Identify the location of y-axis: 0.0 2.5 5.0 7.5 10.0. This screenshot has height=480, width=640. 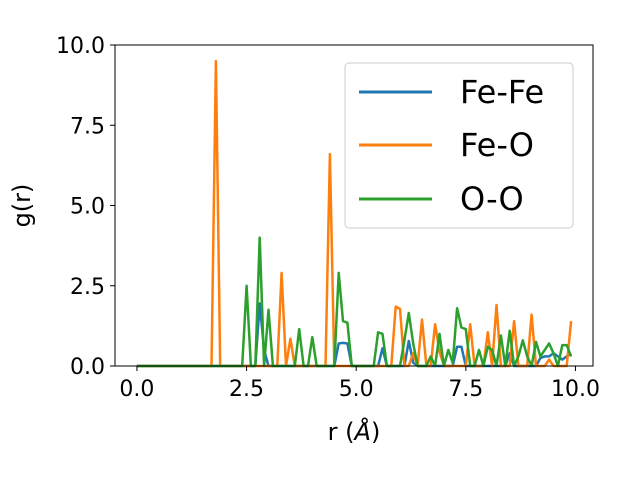
(85, 207).